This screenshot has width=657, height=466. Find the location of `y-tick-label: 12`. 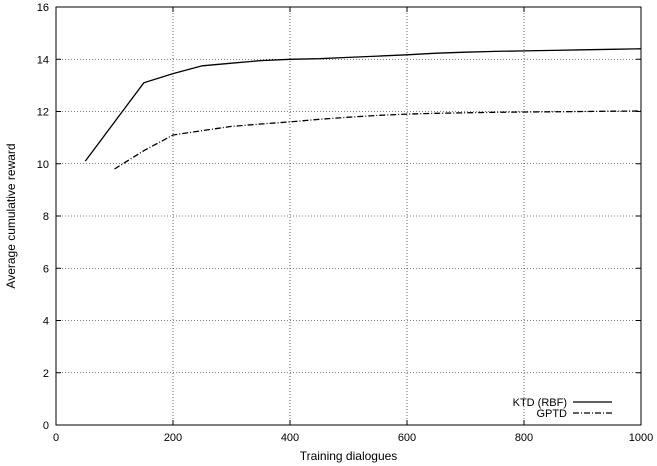

y-tick-label: 12 is located at coordinates (43, 113).